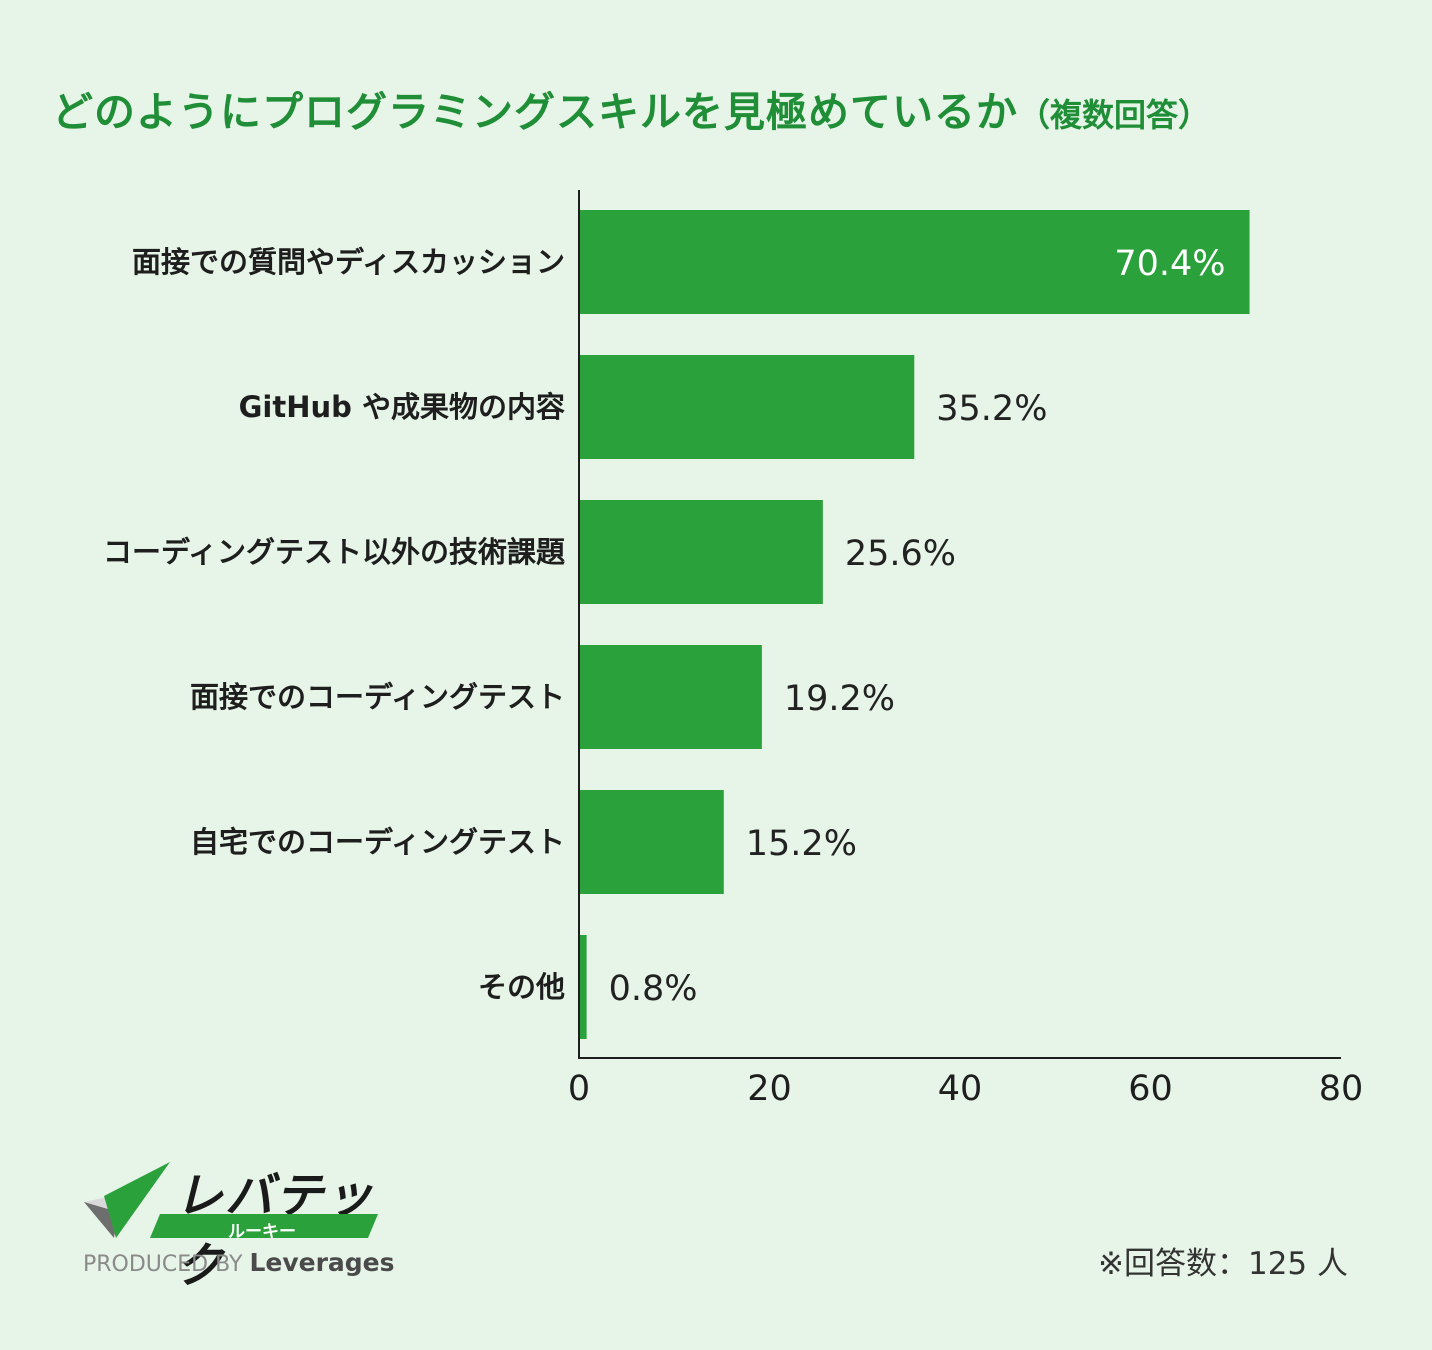 This screenshot has width=1432, height=1350. Describe the element at coordinates (801, 844) in the screenshot. I see `data-label: 15.2%` at that location.